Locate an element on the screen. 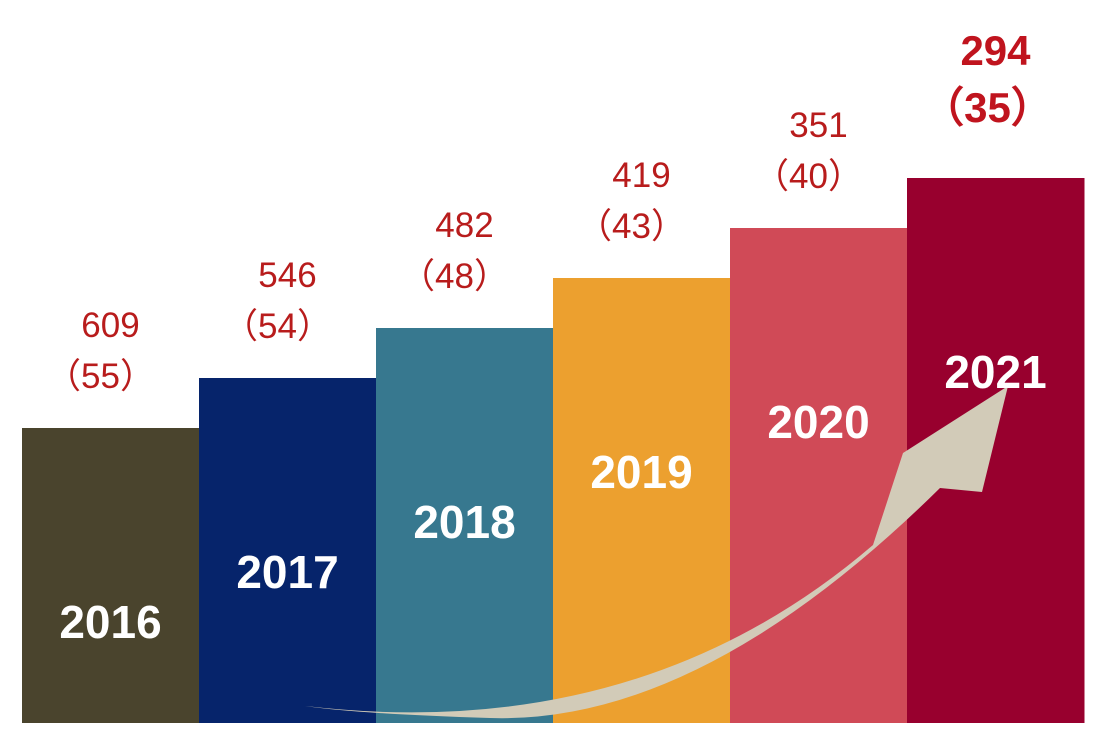 This screenshot has width=1112, height=741. bar-2019 is located at coordinates (642, 500).